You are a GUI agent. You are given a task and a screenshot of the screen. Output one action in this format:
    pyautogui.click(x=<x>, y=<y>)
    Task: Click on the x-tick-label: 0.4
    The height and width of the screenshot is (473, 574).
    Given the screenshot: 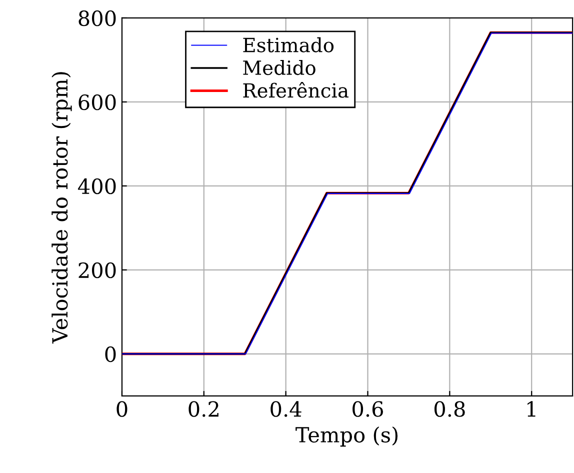 What is the action you would take?
    pyautogui.click(x=286, y=409)
    